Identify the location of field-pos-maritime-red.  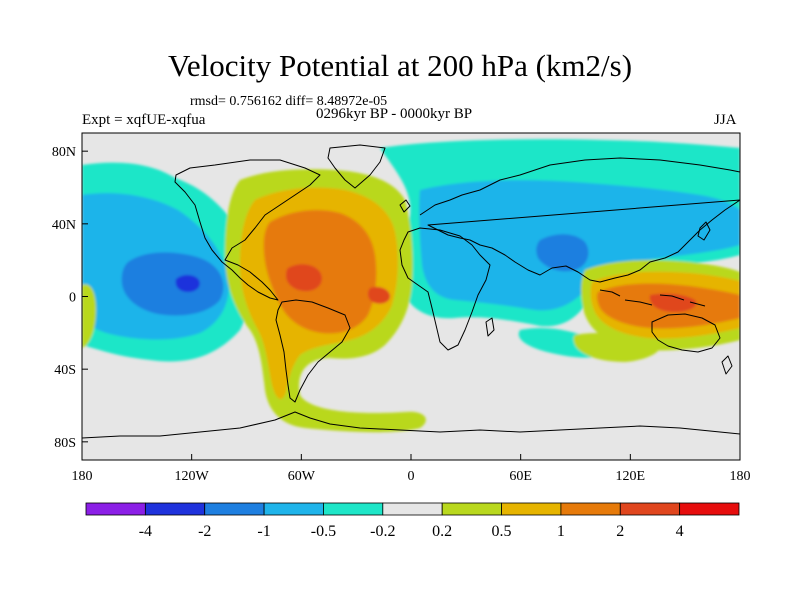
(673, 302).